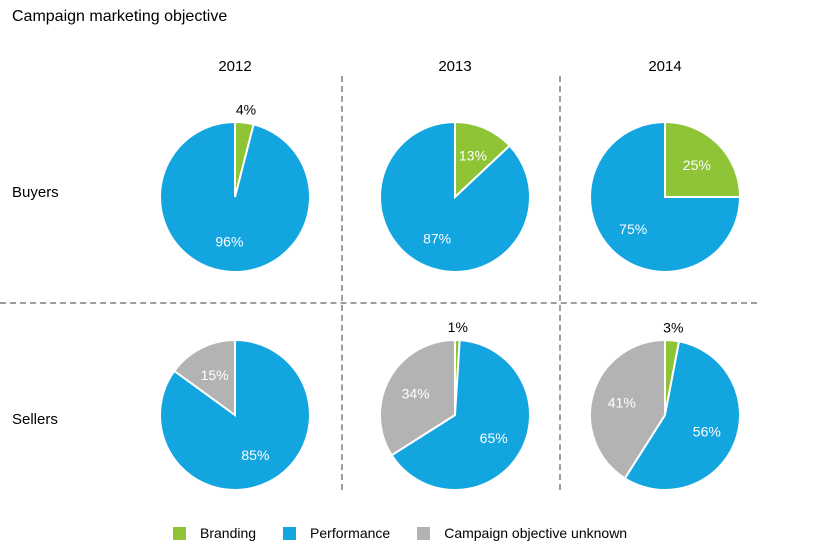 The image size is (835, 558). I want to click on pie-value-label: 15%, so click(215, 375).